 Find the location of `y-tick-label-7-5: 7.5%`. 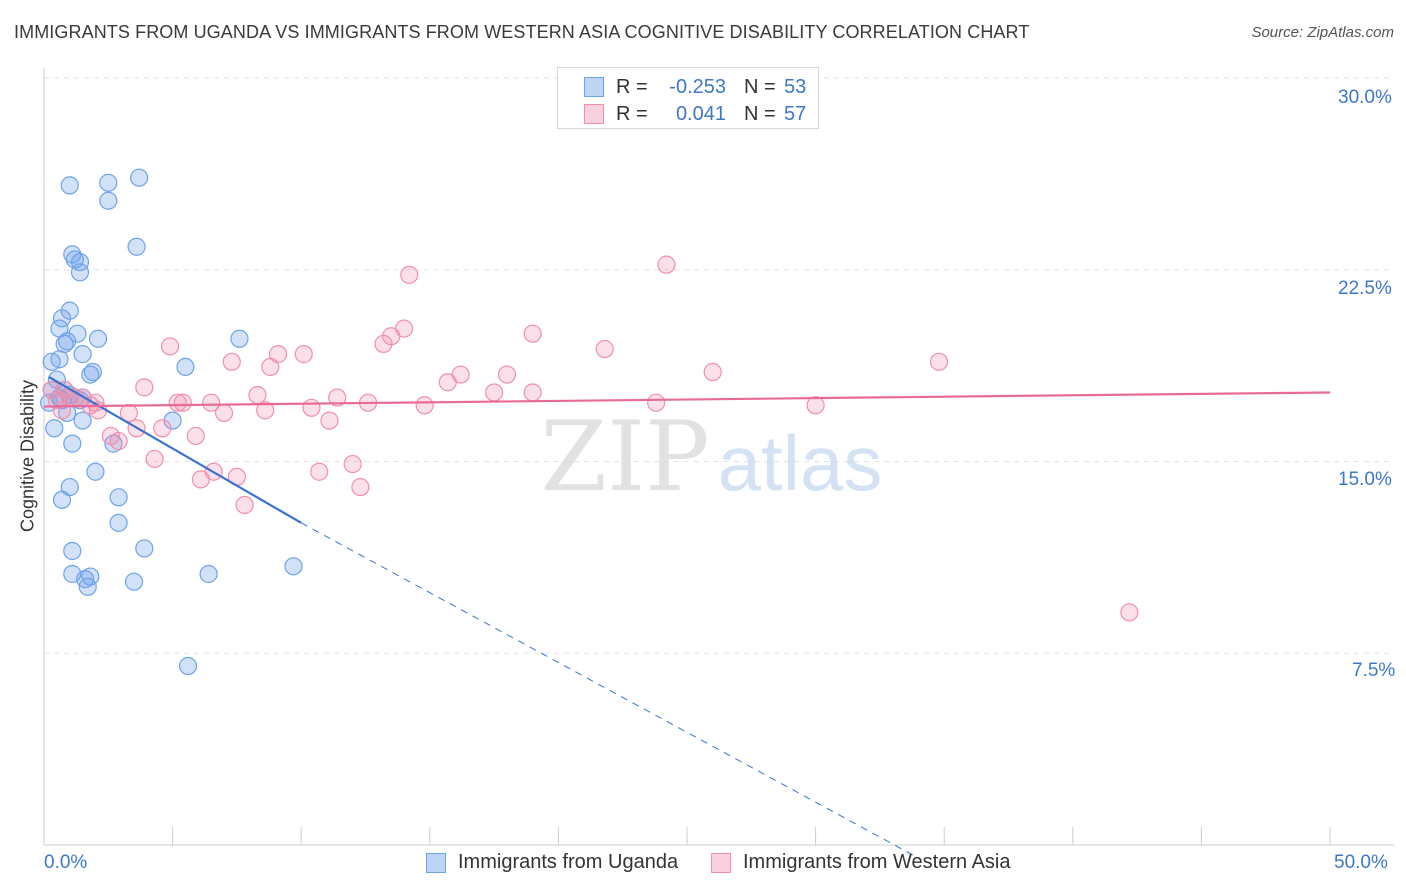

y-tick-label-7-5: 7.5% is located at coordinates (1374, 670).